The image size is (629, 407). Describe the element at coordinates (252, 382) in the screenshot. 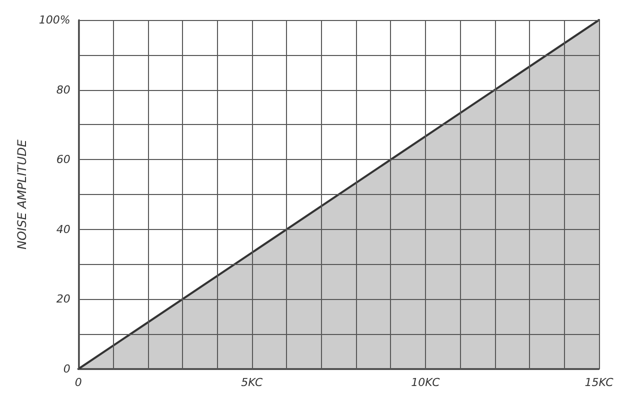

I see `x-tick-label: 5KC` at that location.